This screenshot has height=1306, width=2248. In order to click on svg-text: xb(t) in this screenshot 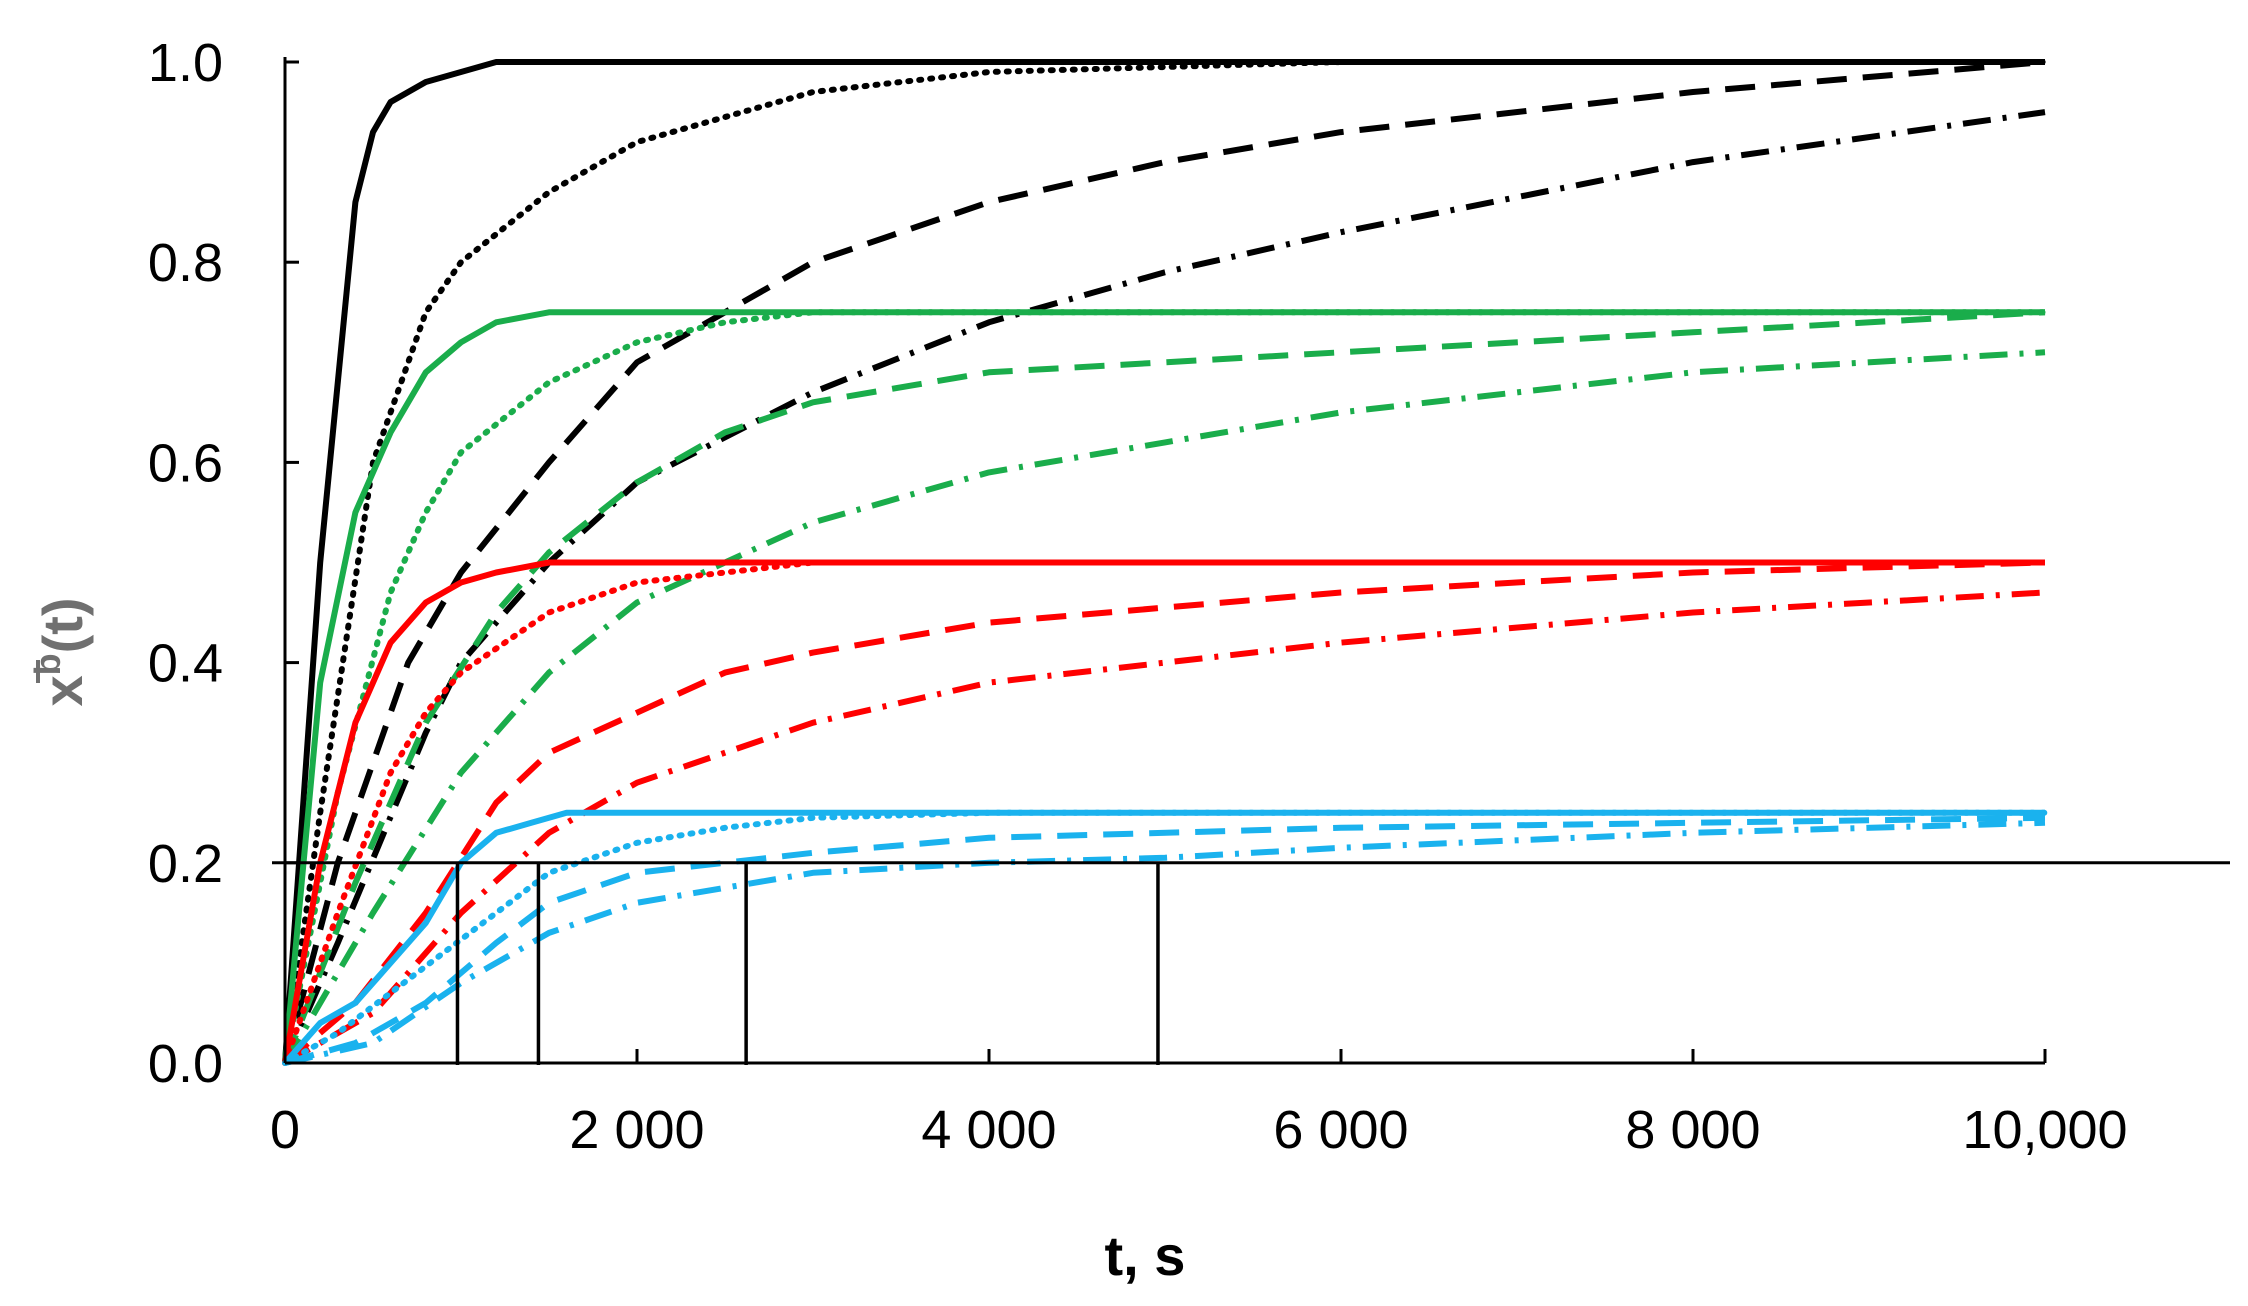, I will do `click(60, 651)`.